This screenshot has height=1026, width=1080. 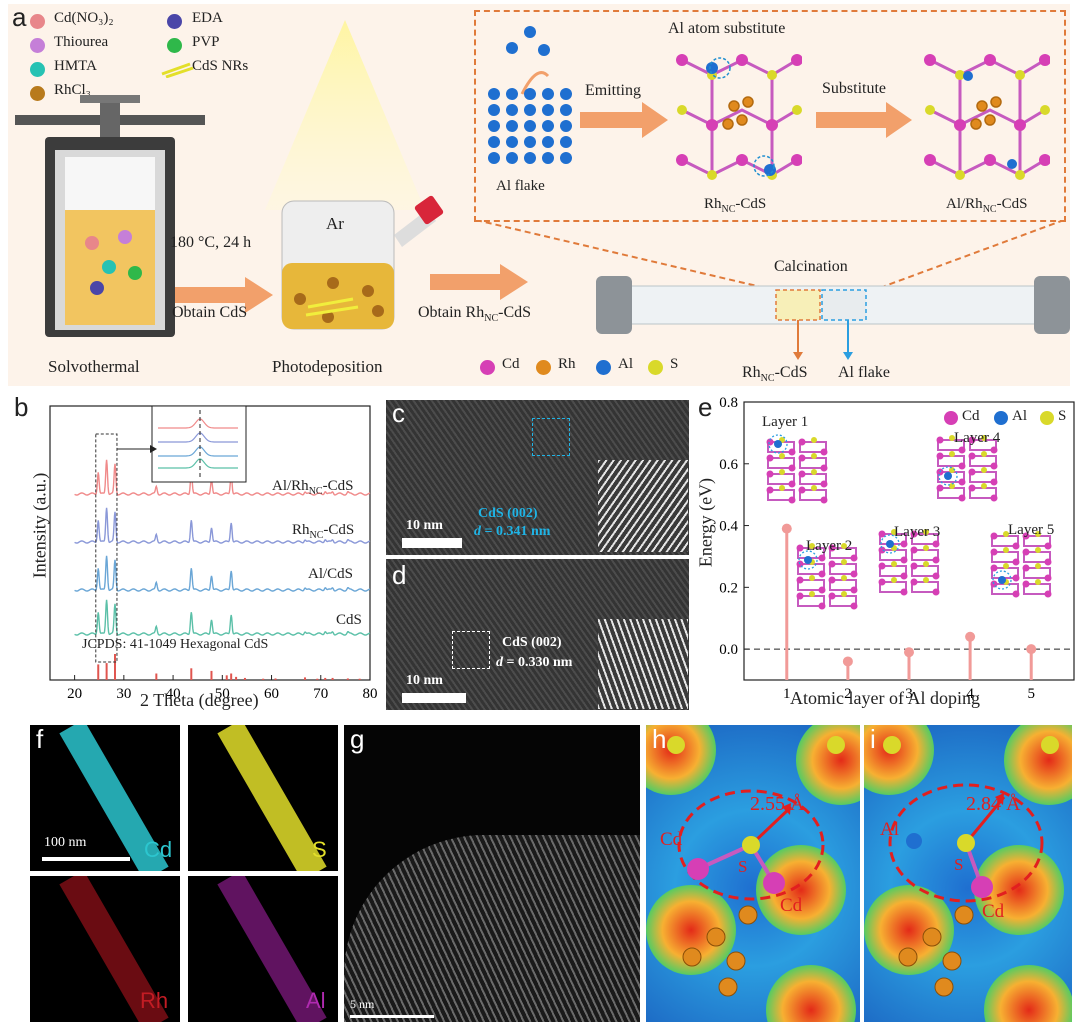 What do you see at coordinates (1031, 694) in the screenshot?
I see `energy-xtick-label: 5` at bounding box center [1031, 694].